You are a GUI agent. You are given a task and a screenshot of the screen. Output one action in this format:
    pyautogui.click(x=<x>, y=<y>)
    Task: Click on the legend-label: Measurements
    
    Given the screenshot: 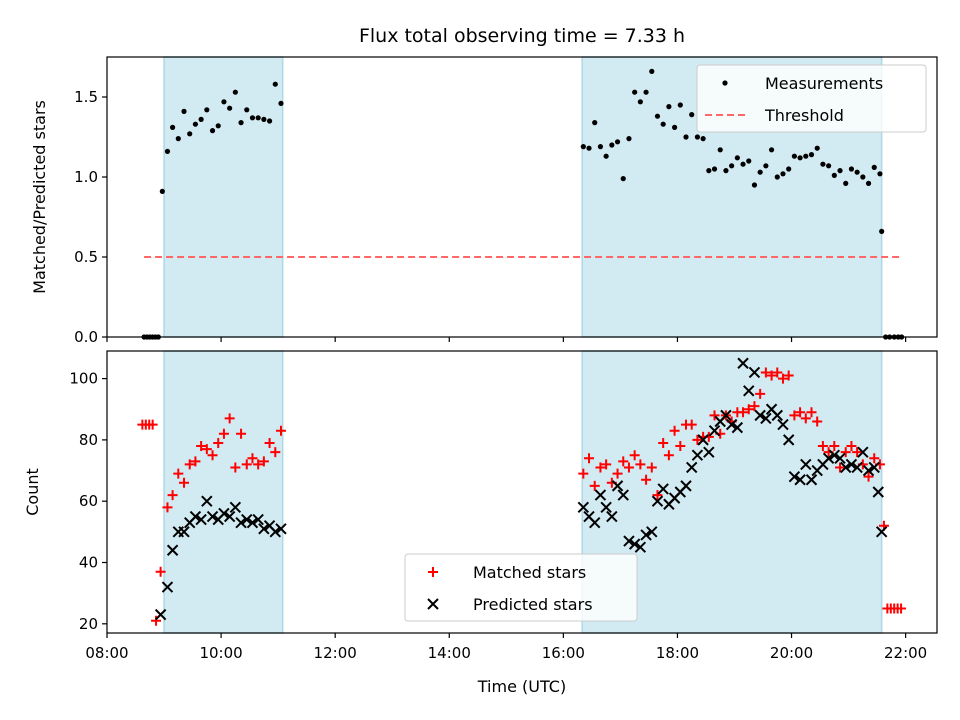 What is the action you would take?
    pyautogui.click(x=824, y=83)
    